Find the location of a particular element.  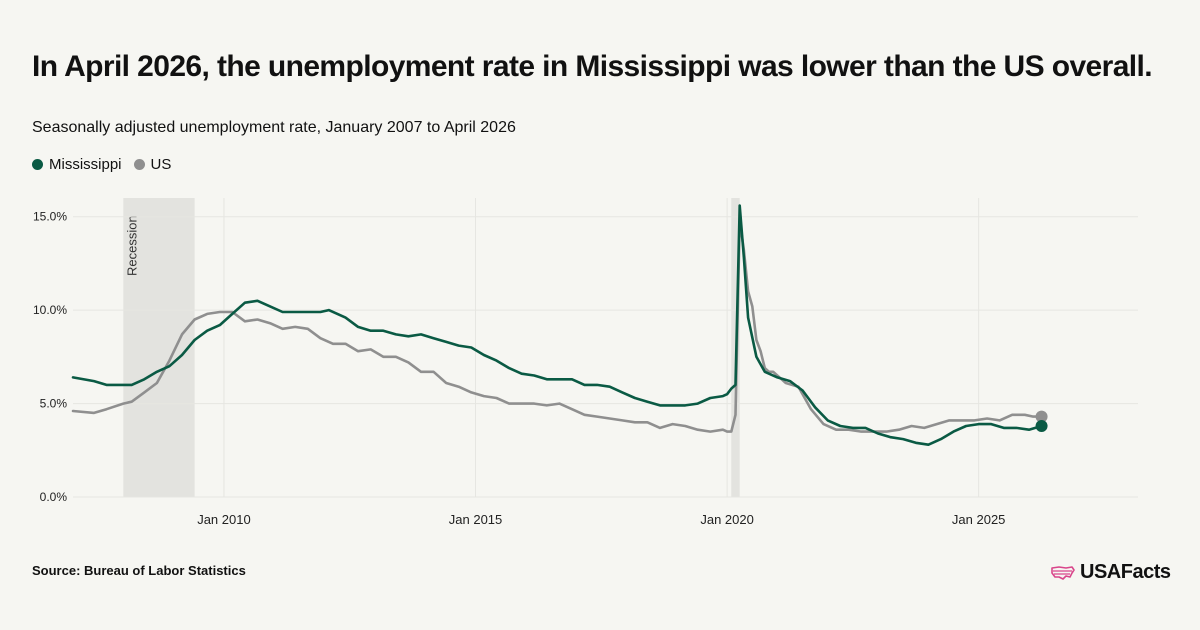

brand-name: USAFacts is located at coordinates (1125, 572).